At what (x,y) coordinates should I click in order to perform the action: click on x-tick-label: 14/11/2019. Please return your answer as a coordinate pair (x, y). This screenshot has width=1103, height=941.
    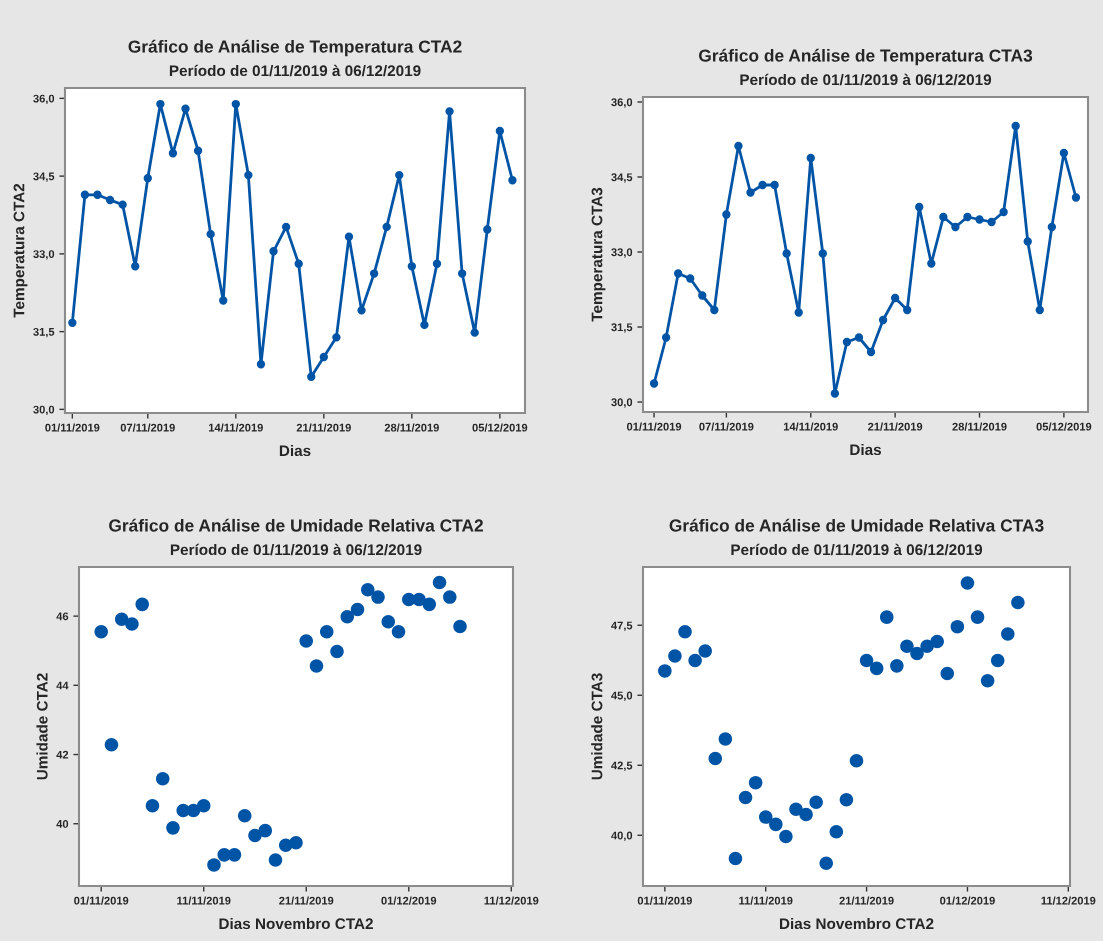
    Looking at the image, I should click on (810, 426).